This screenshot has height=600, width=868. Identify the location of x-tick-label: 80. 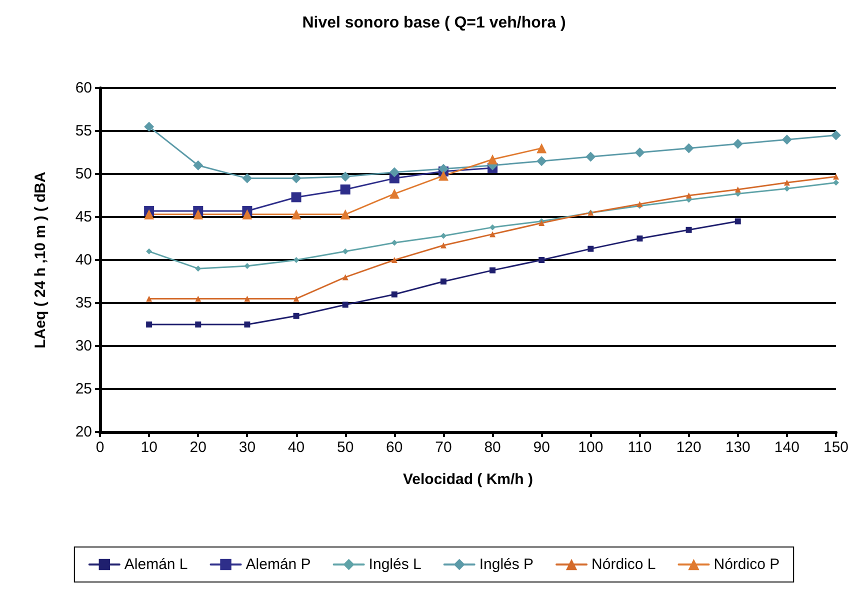
(492, 447).